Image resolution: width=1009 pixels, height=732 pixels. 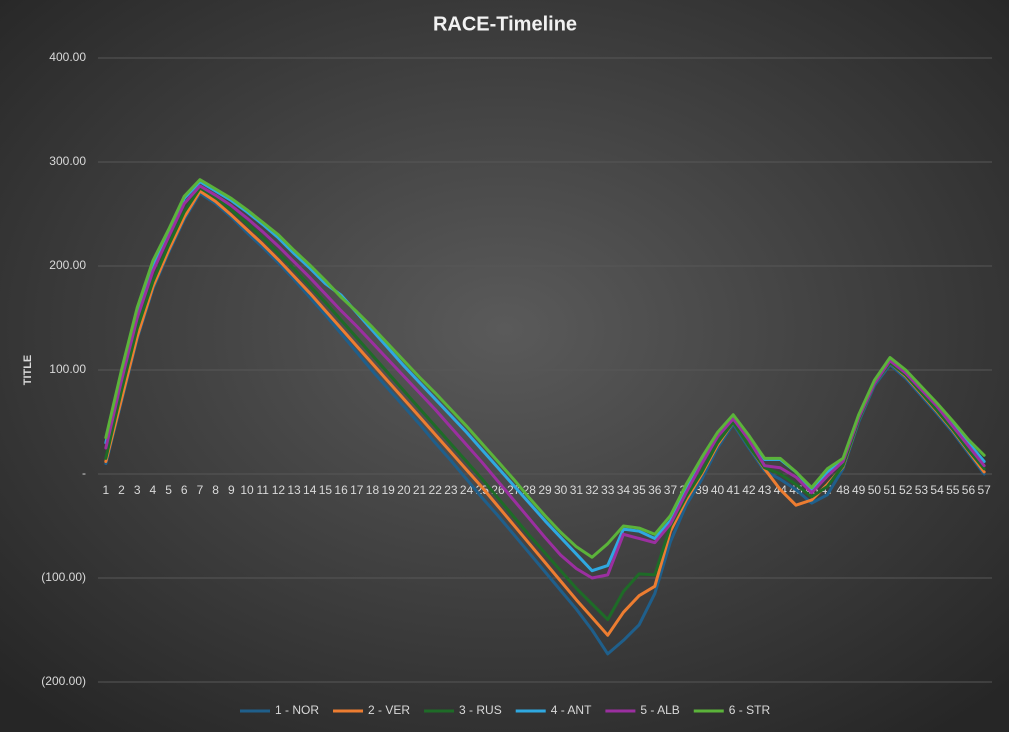 What do you see at coordinates (592, 490) in the screenshot?
I see `x-tick-label: 32` at bounding box center [592, 490].